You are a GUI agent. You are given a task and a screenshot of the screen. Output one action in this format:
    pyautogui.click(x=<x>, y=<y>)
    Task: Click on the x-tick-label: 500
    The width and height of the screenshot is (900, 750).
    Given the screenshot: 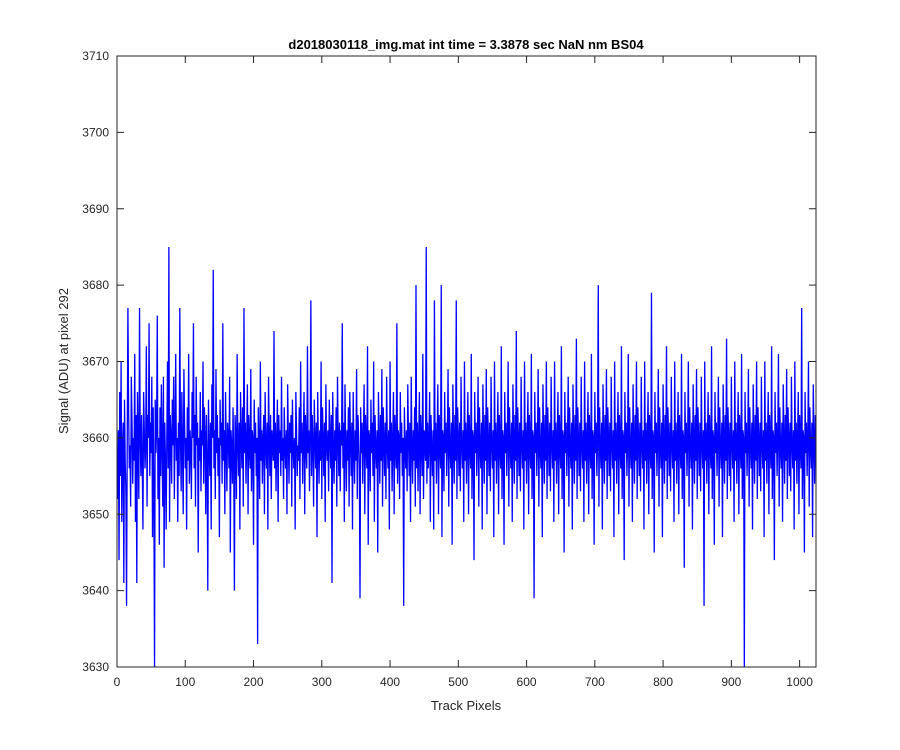 What is the action you would take?
    pyautogui.click(x=458, y=682)
    